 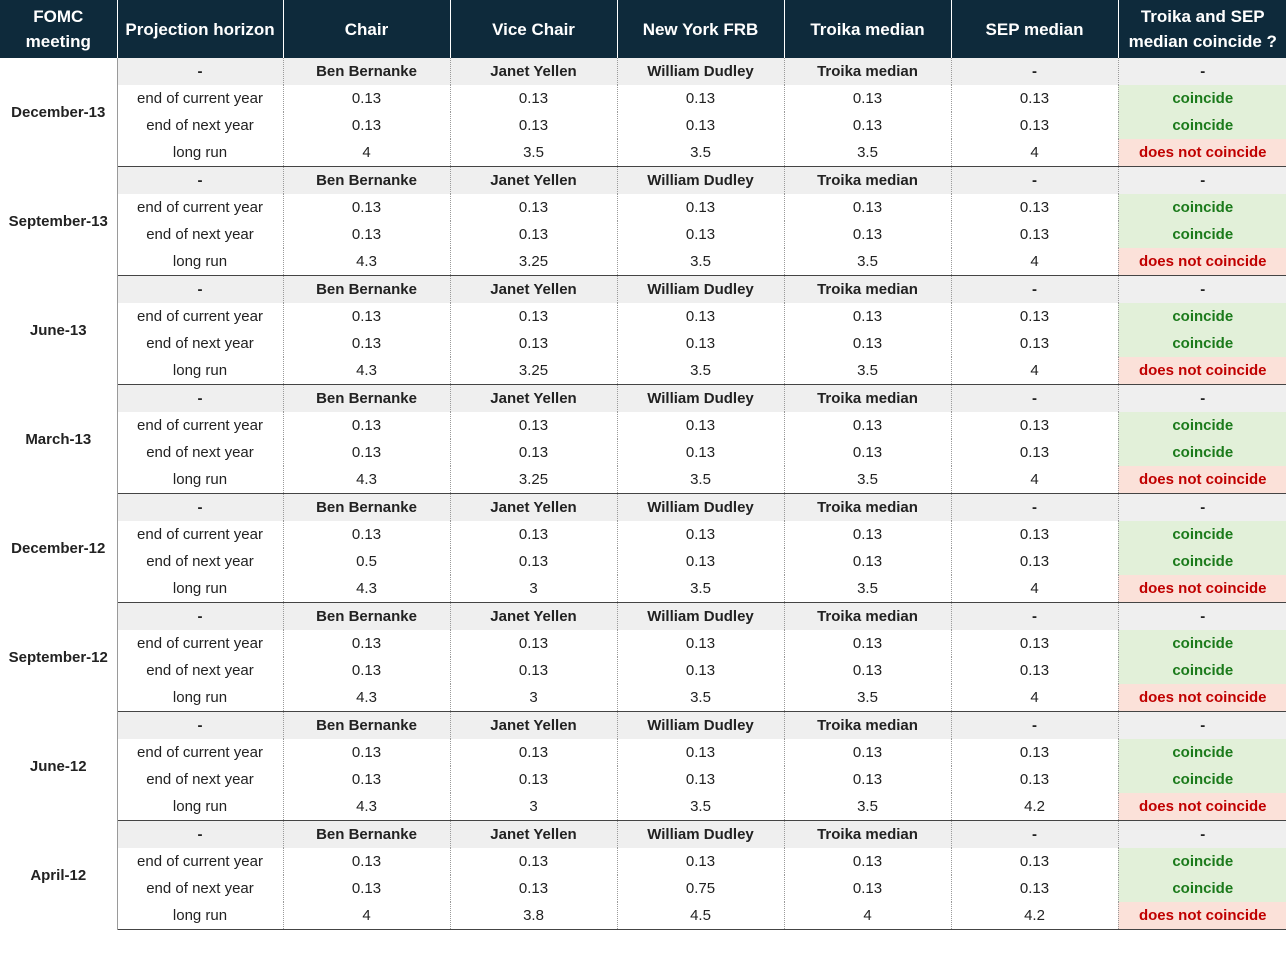 I want to click on troika-median-cell: 4, so click(x=868, y=916).